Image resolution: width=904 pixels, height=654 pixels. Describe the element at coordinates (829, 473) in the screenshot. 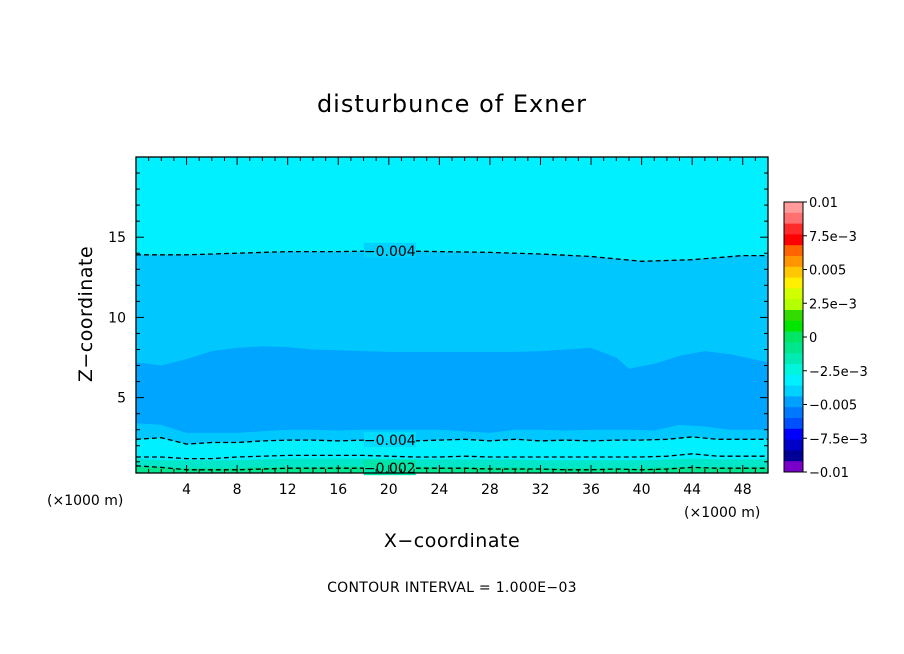

I see `colorbar-label: −0.01` at that location.